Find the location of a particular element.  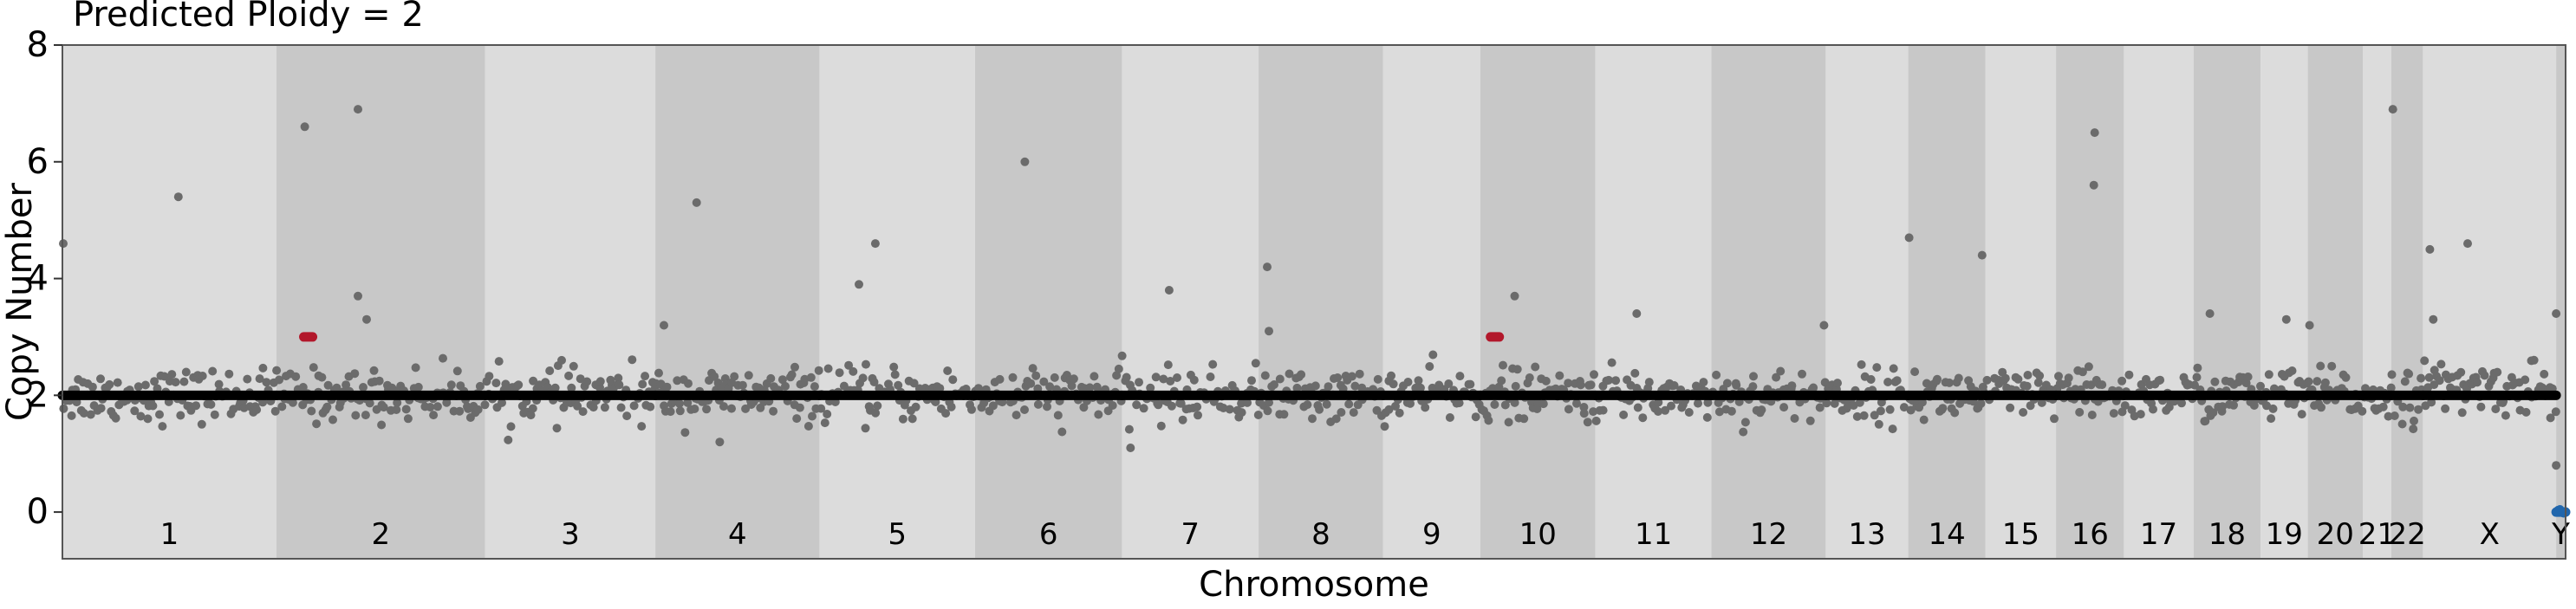

chromosome-label: 9 is located at coordinates (1431, 534).